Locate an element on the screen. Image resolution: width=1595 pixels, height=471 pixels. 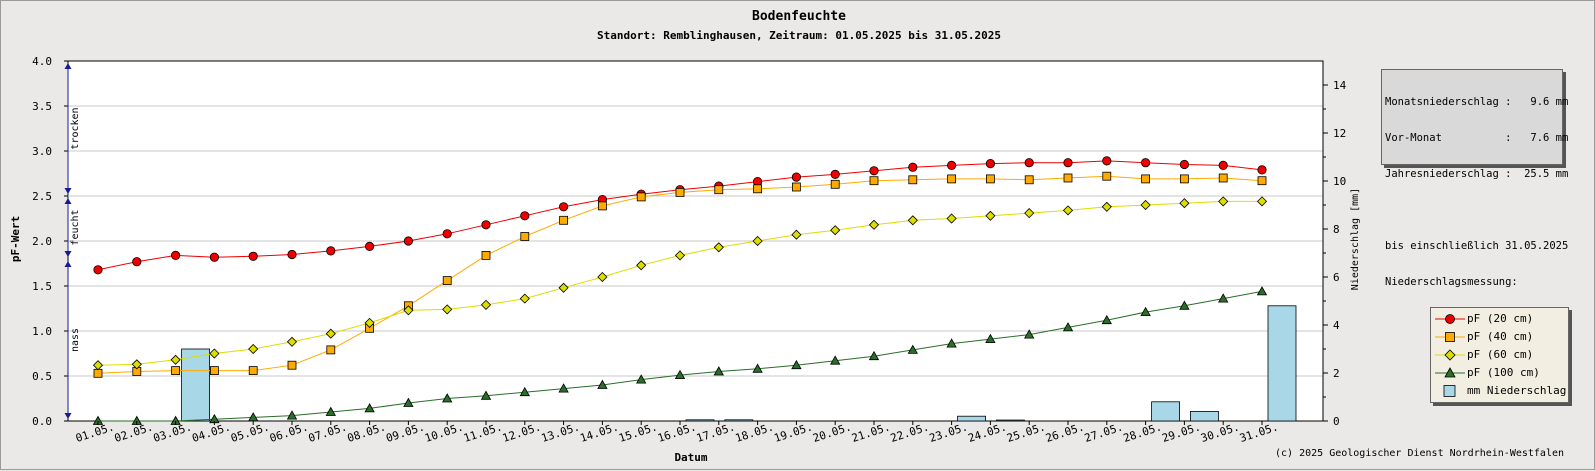
x-tick-label: 28.05. is located at coordinates (1143, 432).